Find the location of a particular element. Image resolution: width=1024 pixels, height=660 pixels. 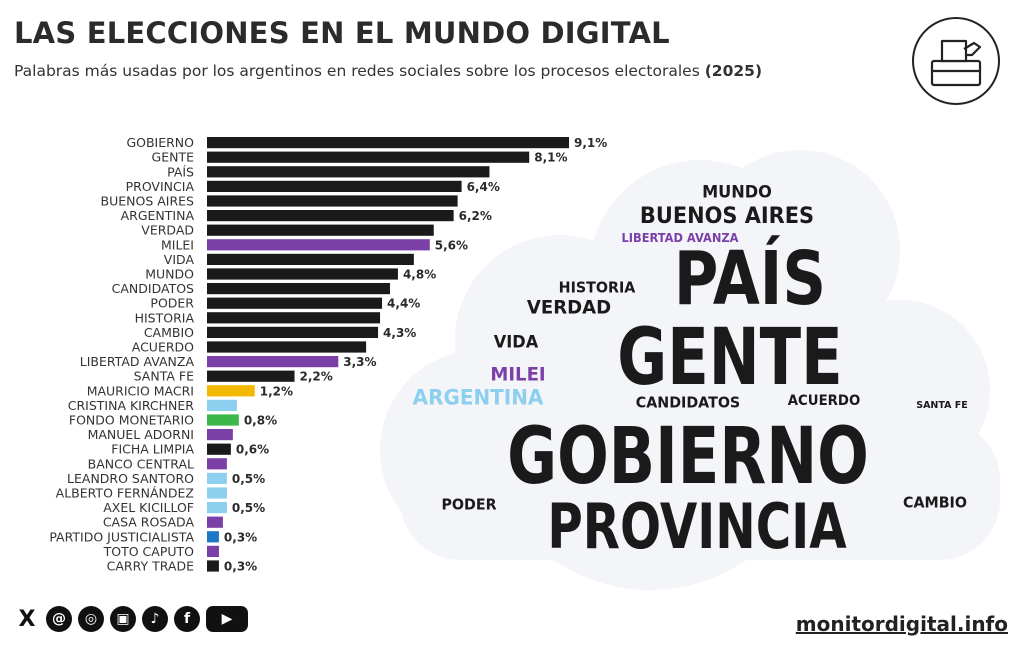

subtitle-year: (2025) is located at coordinates (733, 71).